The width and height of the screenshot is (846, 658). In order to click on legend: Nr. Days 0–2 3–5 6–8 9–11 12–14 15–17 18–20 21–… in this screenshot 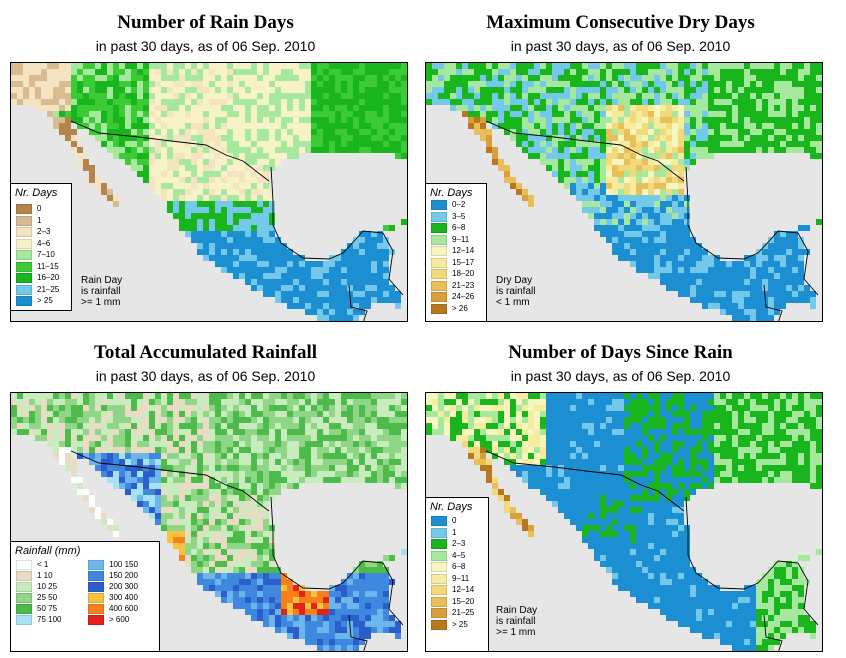, I will do `click(456, 252)`.